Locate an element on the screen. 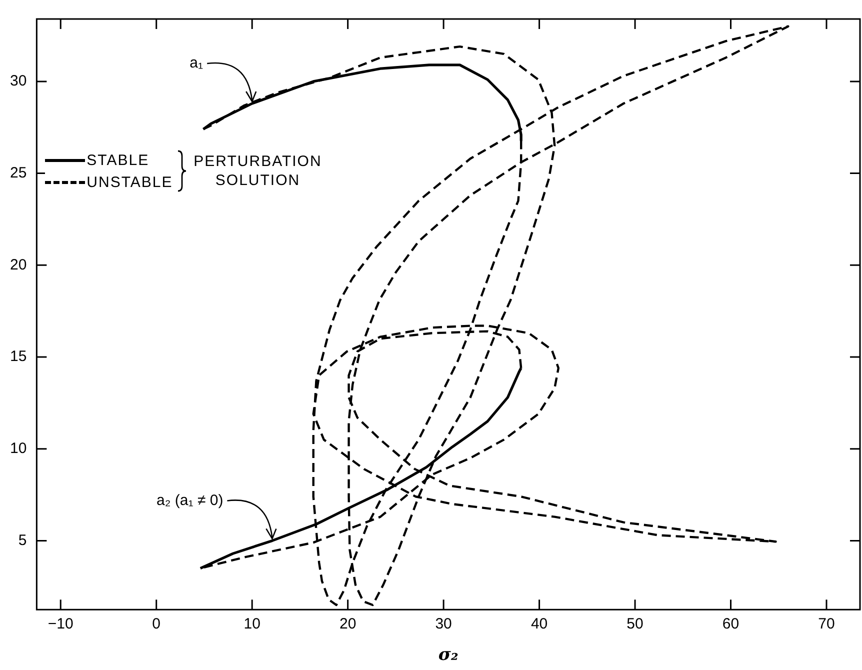  y-tick-label: 10 is located at coordinates (18, 448).